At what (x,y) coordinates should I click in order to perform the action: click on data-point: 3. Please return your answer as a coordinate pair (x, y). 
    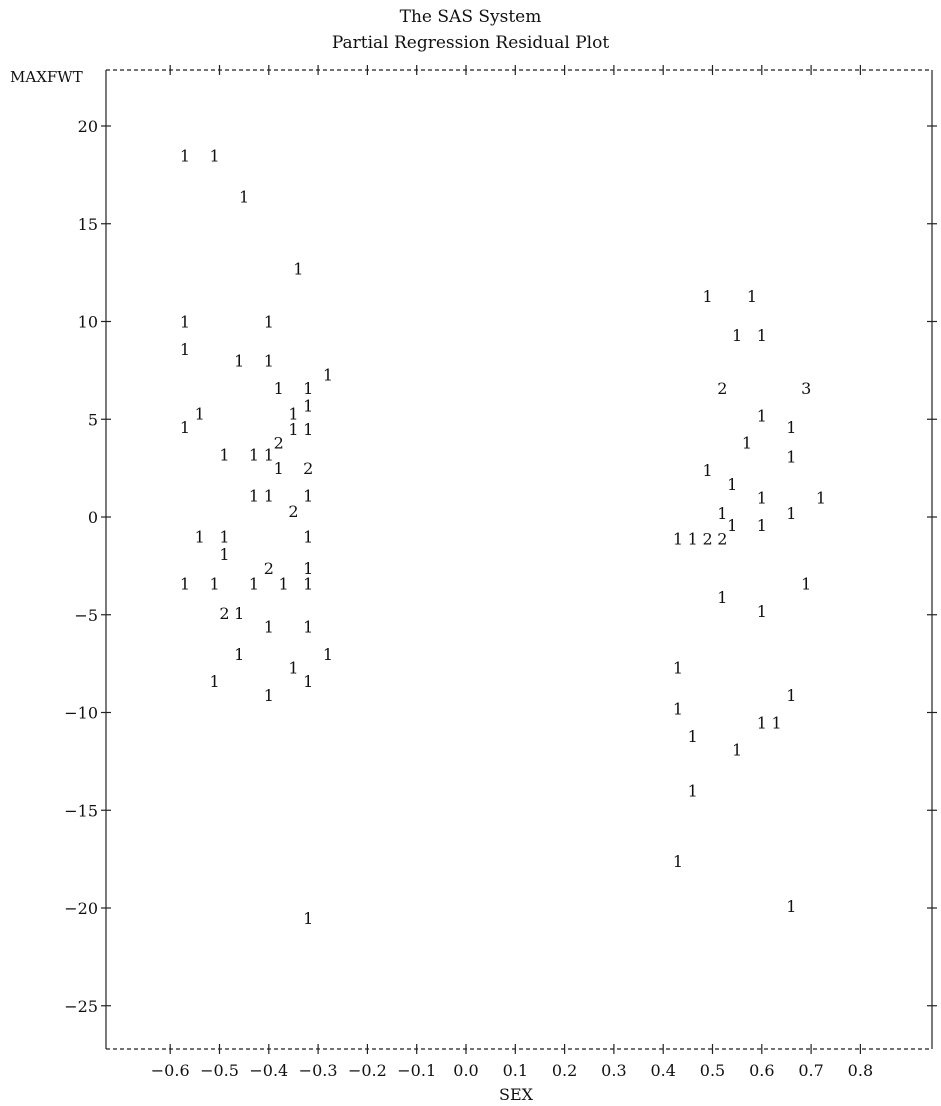
    Looking at the image, I should click on (806, 388).